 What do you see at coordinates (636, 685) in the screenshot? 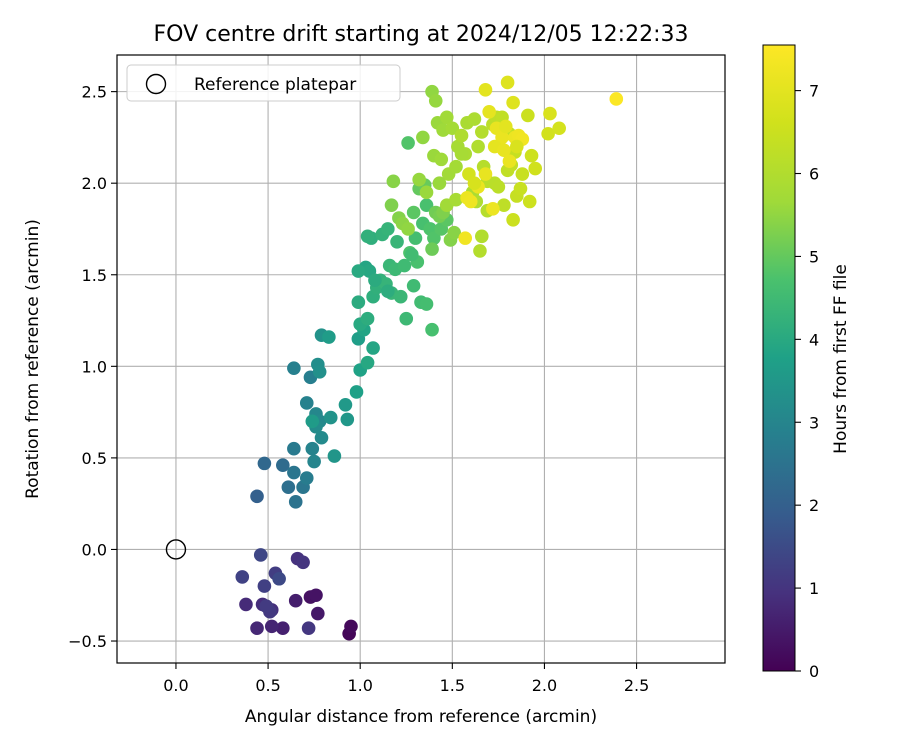
I see `x-tick-label: 2.5` at bounding box center [636, 685].